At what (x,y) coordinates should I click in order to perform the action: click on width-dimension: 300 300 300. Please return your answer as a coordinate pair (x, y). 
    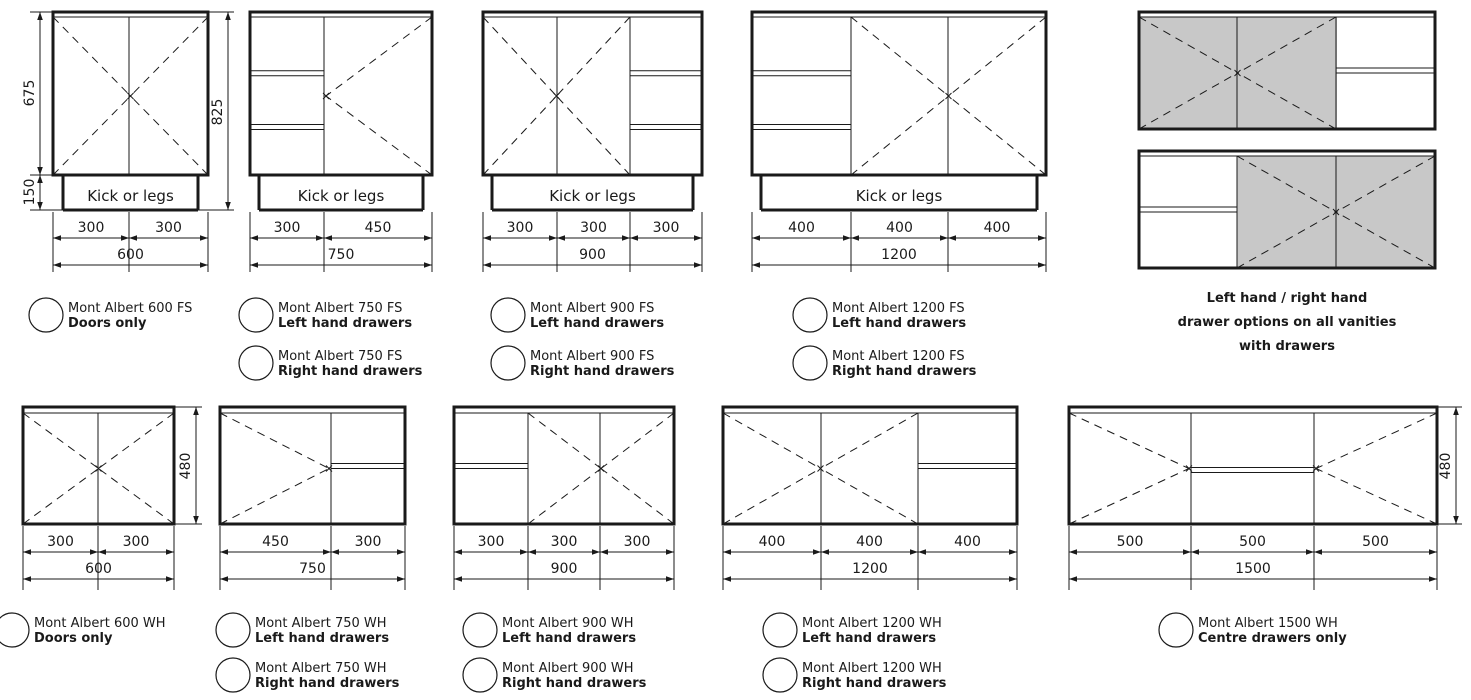
    Looking at the image, I should click on (592, 230).